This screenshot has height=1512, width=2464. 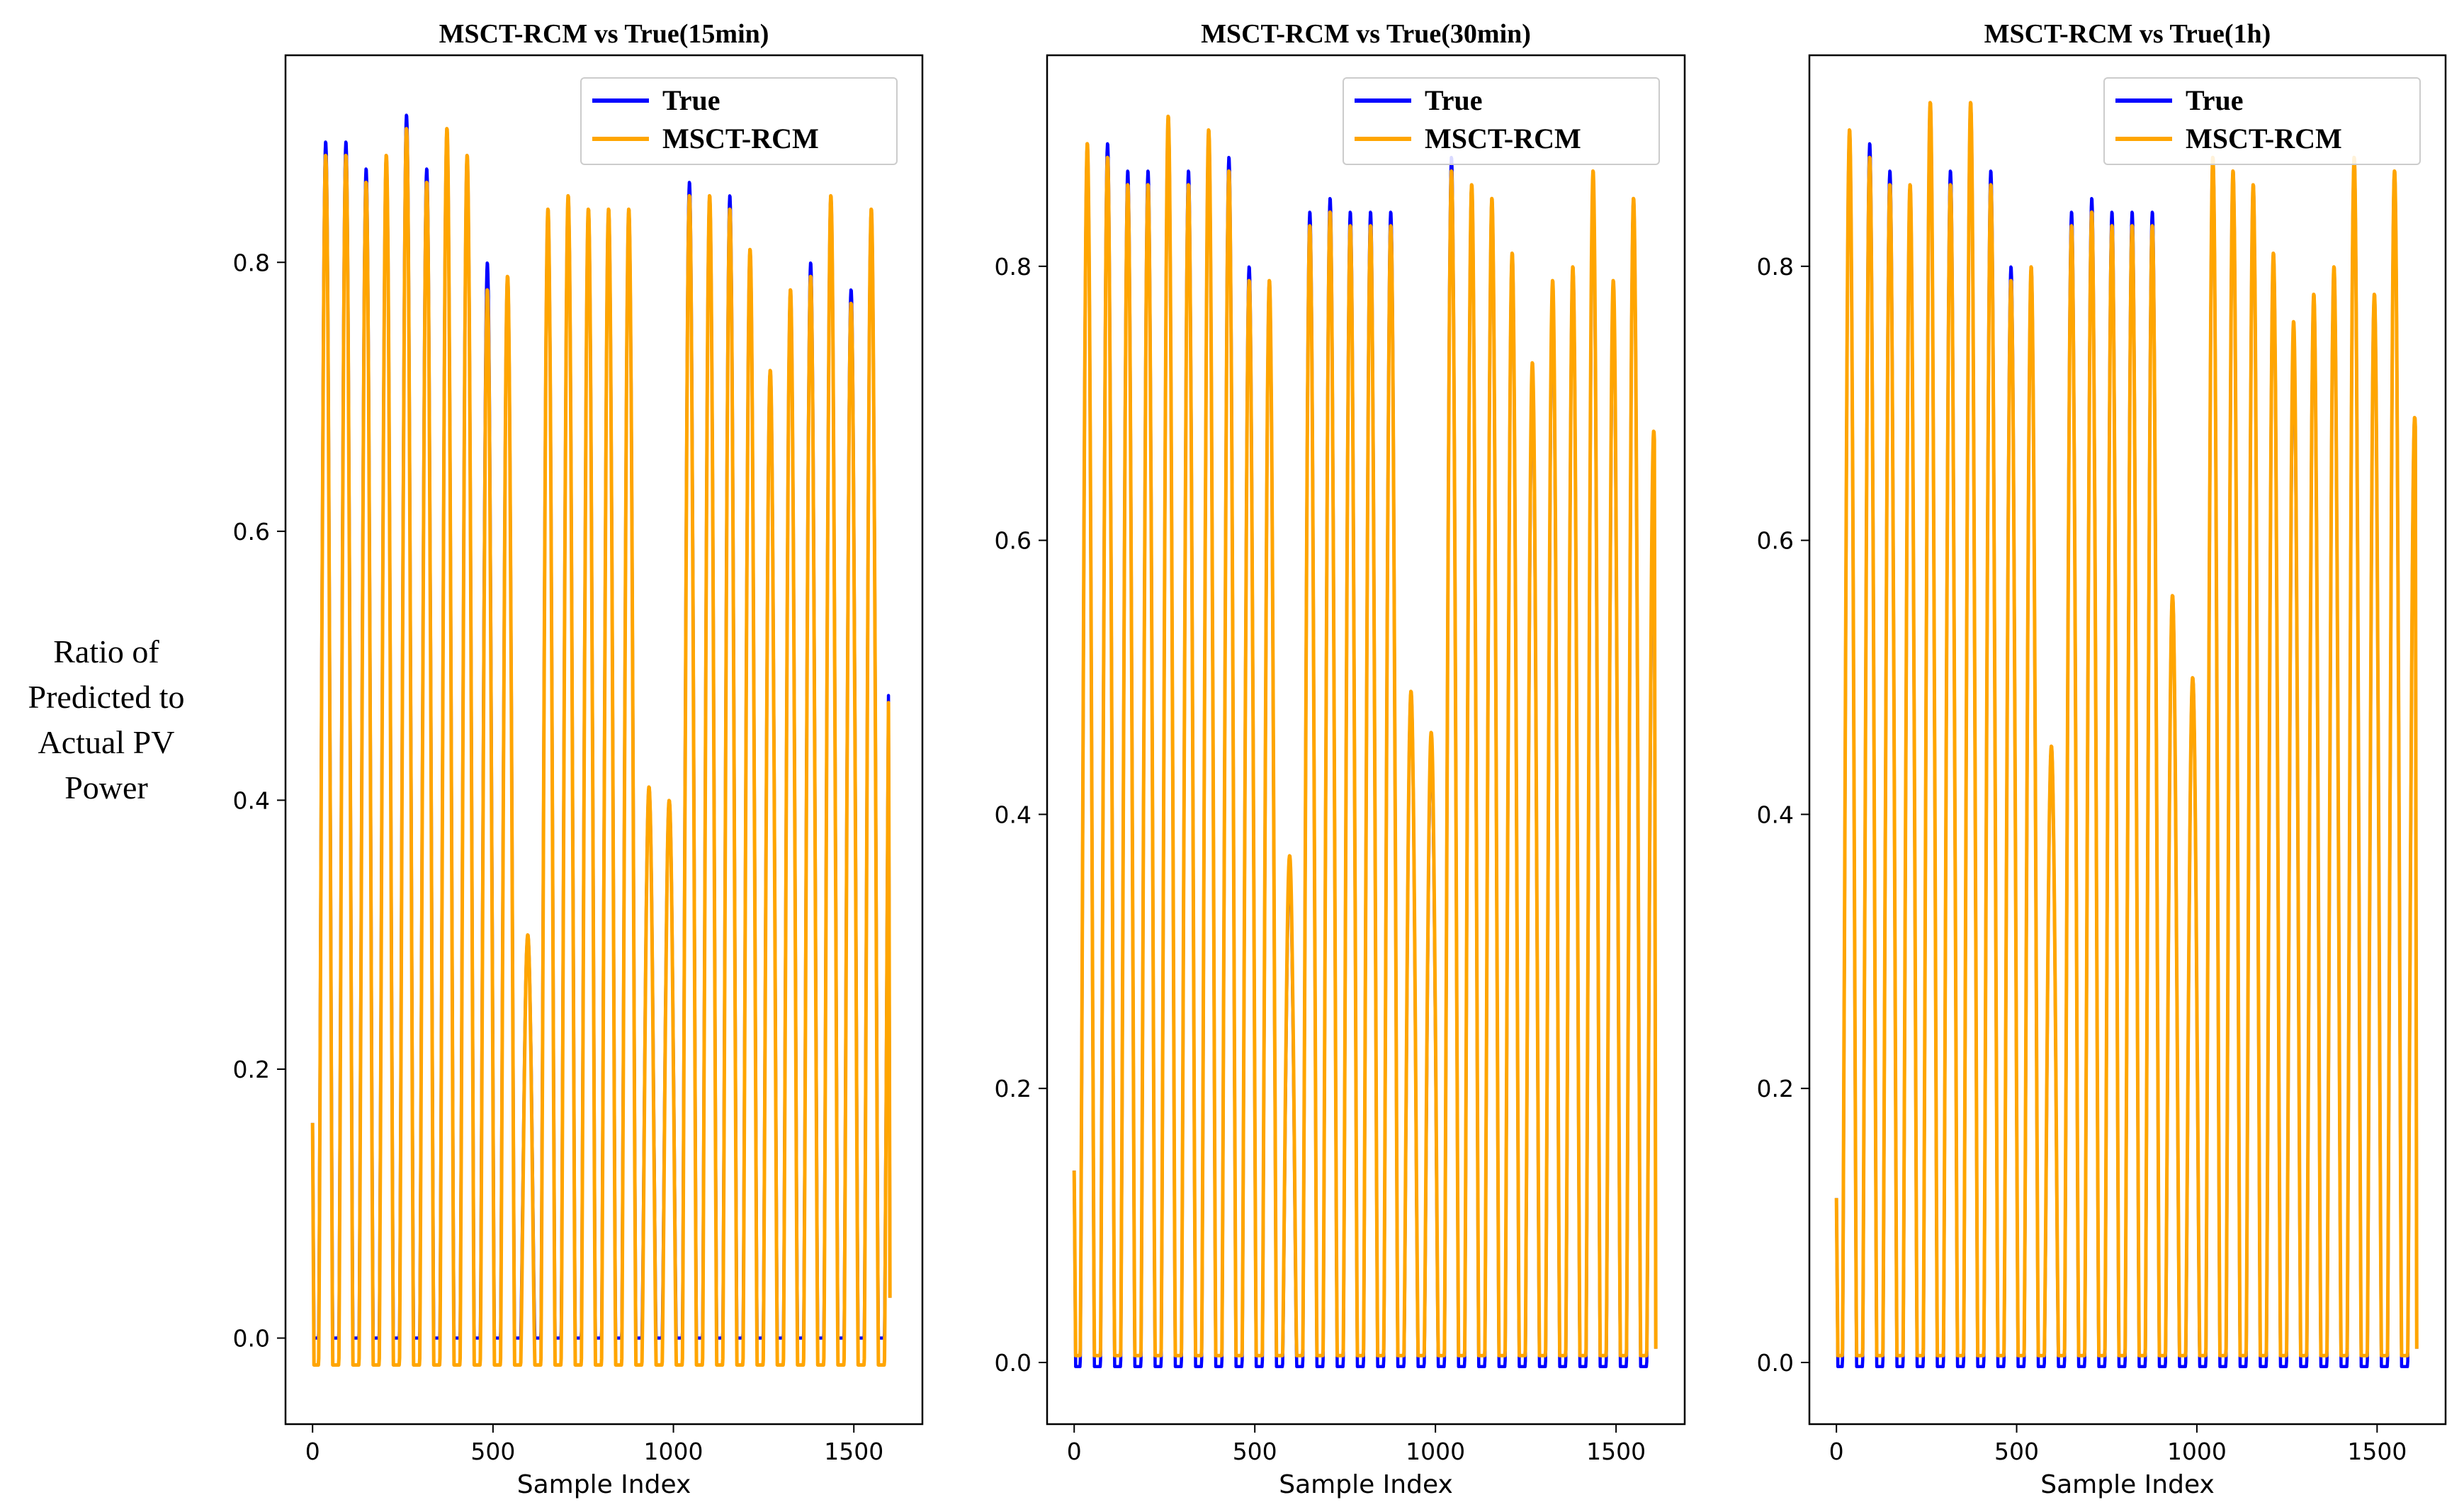 What do you see at coordinates (1366, 34) in the screenshot?
I see `chart-title: MSCT-RCM vs True(30min)` at bounding box center [1366, 34].